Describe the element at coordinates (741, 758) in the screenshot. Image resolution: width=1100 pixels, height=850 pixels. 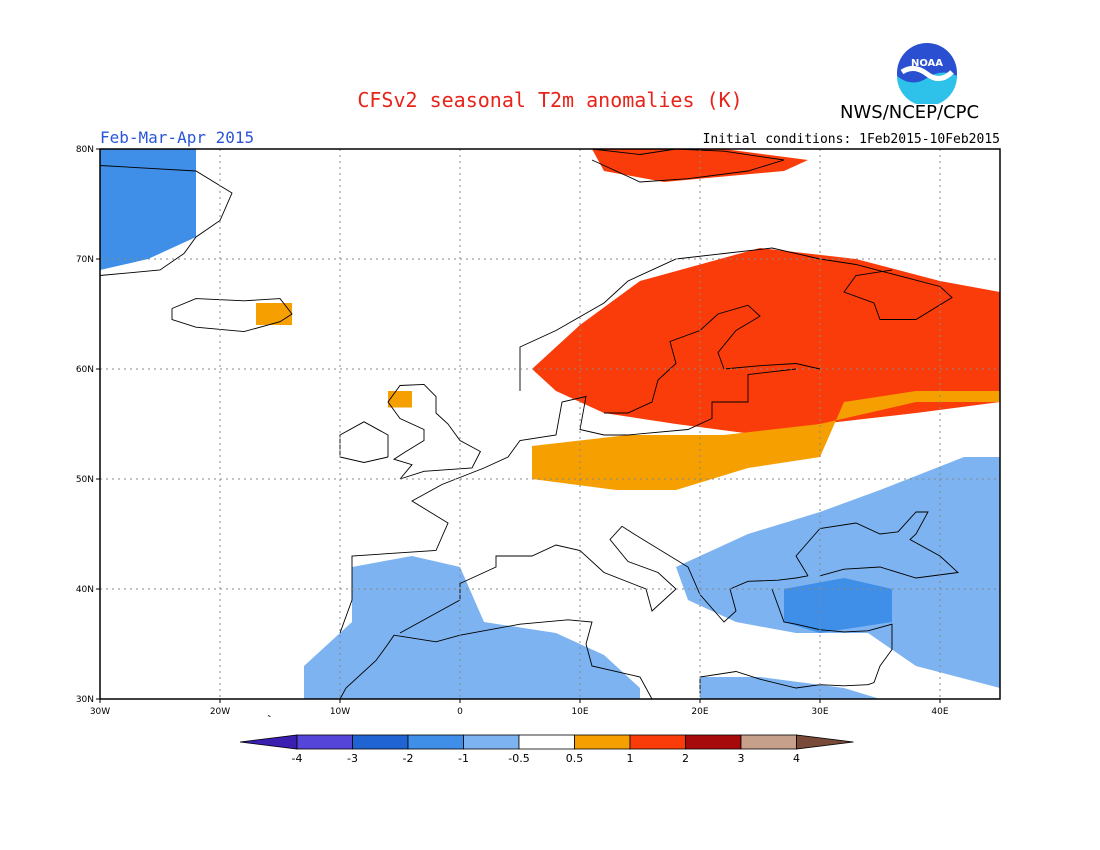
I see `colorbar-label: 3` at that location.